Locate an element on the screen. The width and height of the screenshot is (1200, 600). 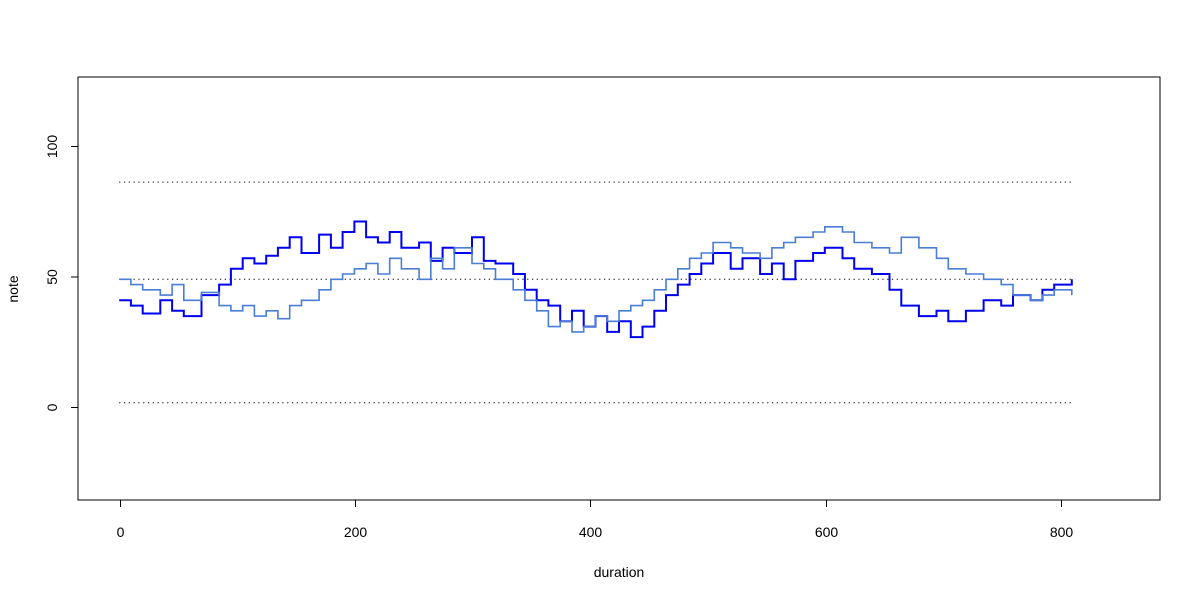
y-tick-label: 0 is located at coordinates (52, 407).